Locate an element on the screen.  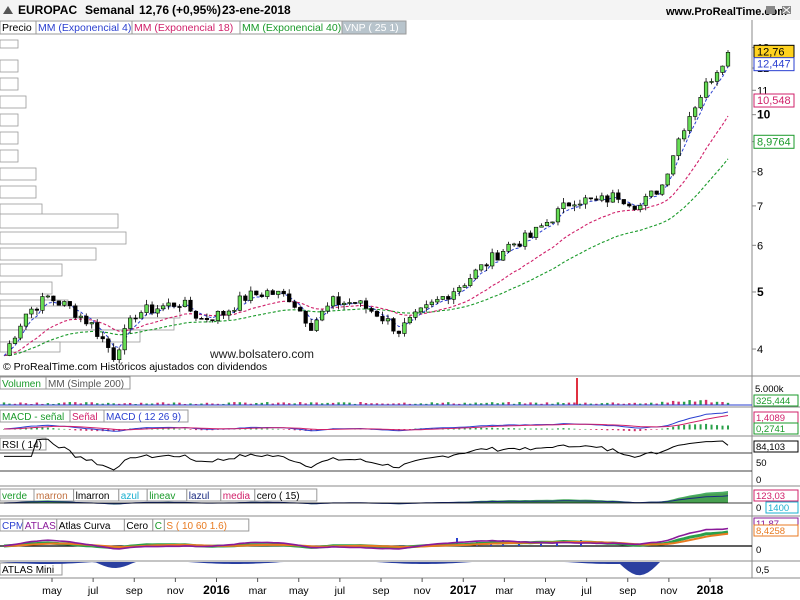
close-icon is located at coordinates (786, 10).